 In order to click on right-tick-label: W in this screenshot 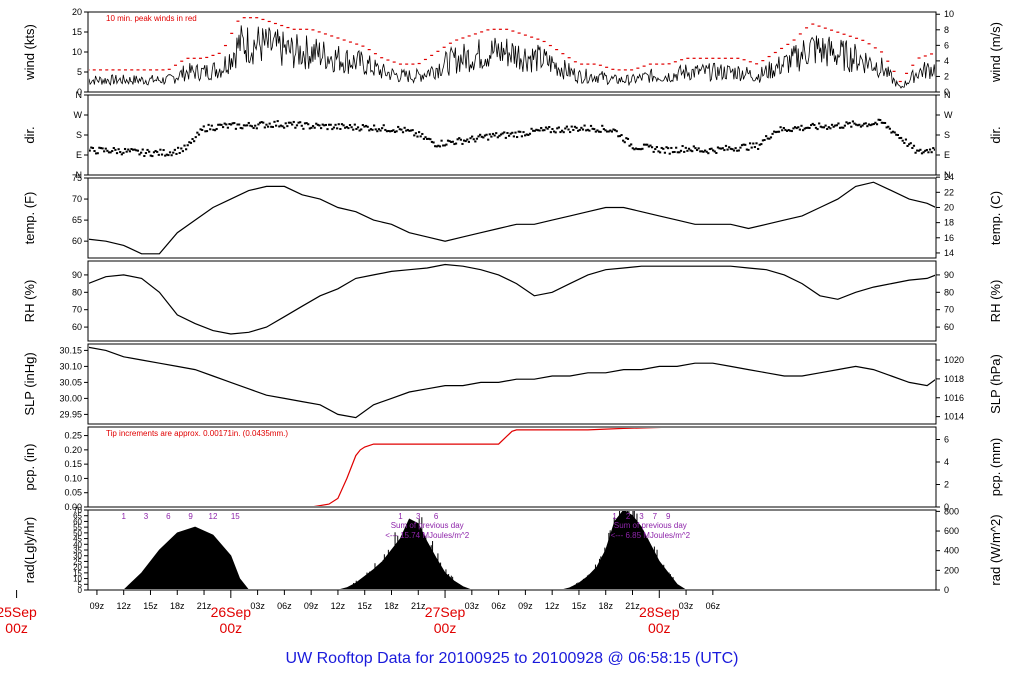, I will do `click(948, 115)`.